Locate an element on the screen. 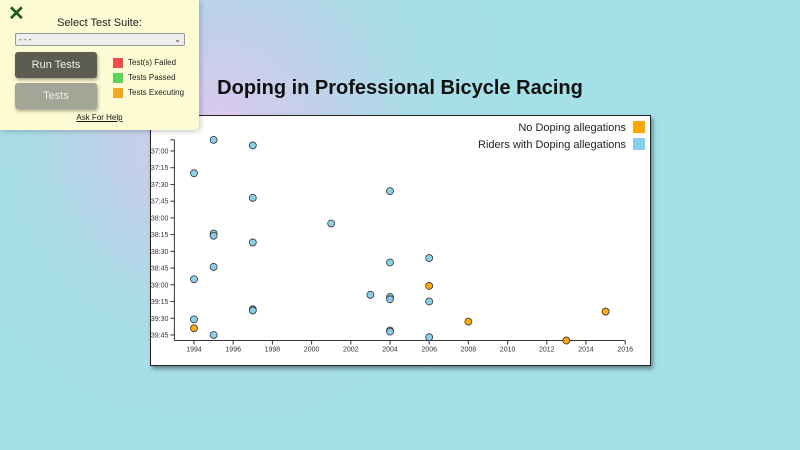 This screenshot has width=800, height=450. y-tick-label: 39:15 is located at coordinates (159, 302).